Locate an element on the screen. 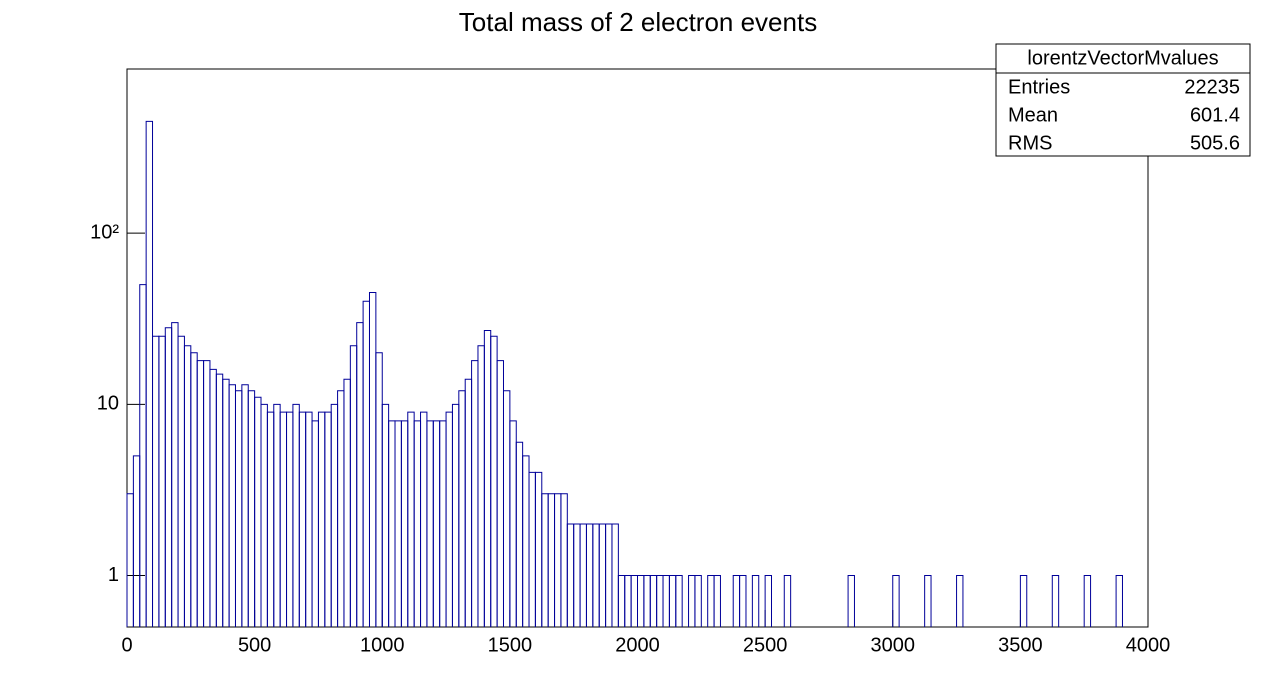 This screenshot has height=697, width=1276. x-tick-label: 4000 is located at coordinates (1148, 645).